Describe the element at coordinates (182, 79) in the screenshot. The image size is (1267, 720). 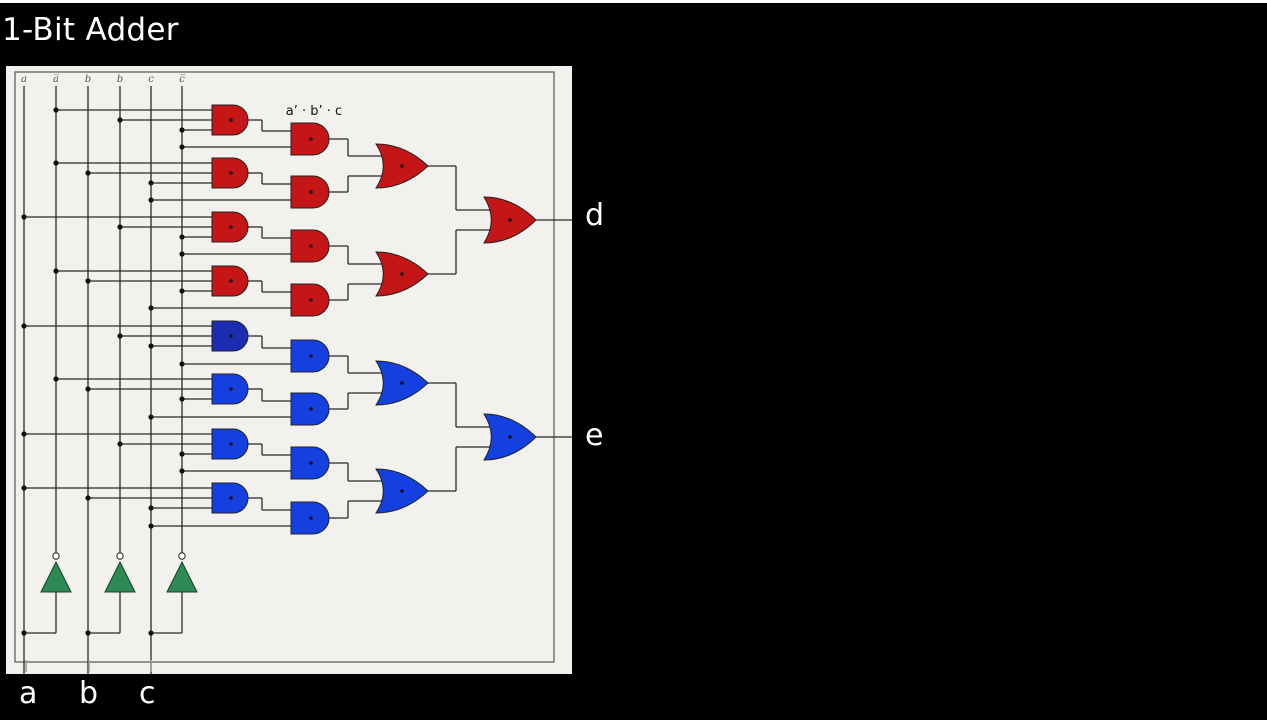
I see `rail-label: c̅` at that location.